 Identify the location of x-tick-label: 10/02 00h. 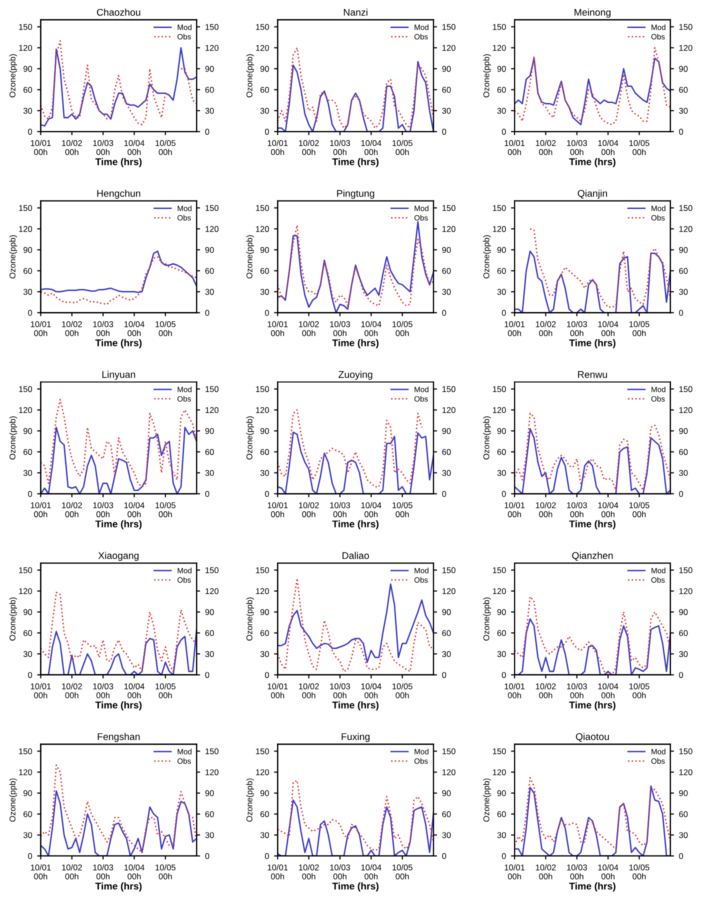
(546, 690).